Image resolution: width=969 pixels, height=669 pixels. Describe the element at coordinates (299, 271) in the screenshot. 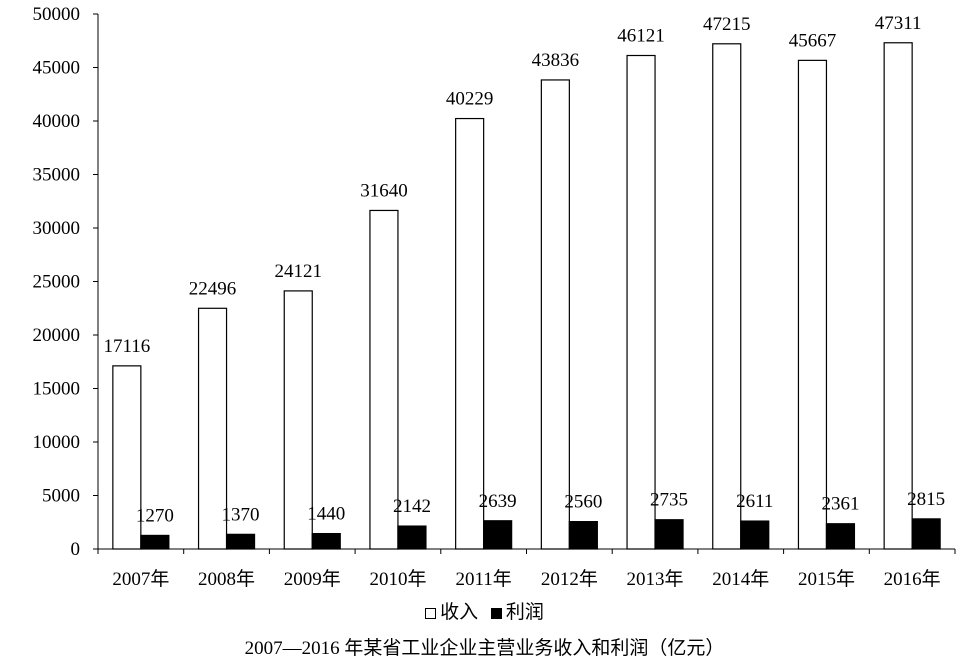

I see `data-label-income: 24121` at that location.